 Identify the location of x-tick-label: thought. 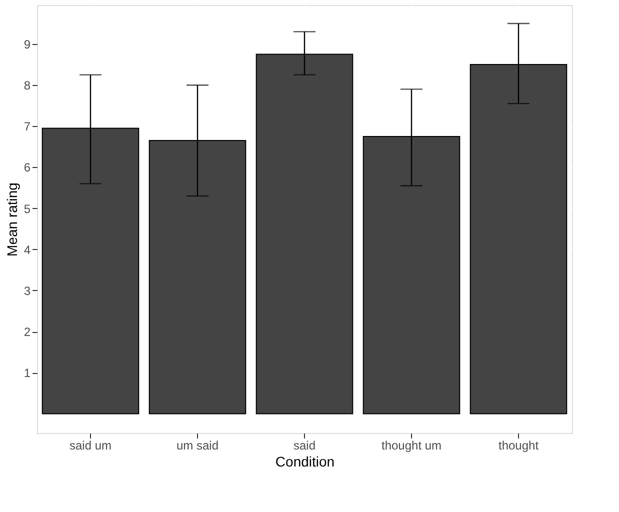
(519, 445).